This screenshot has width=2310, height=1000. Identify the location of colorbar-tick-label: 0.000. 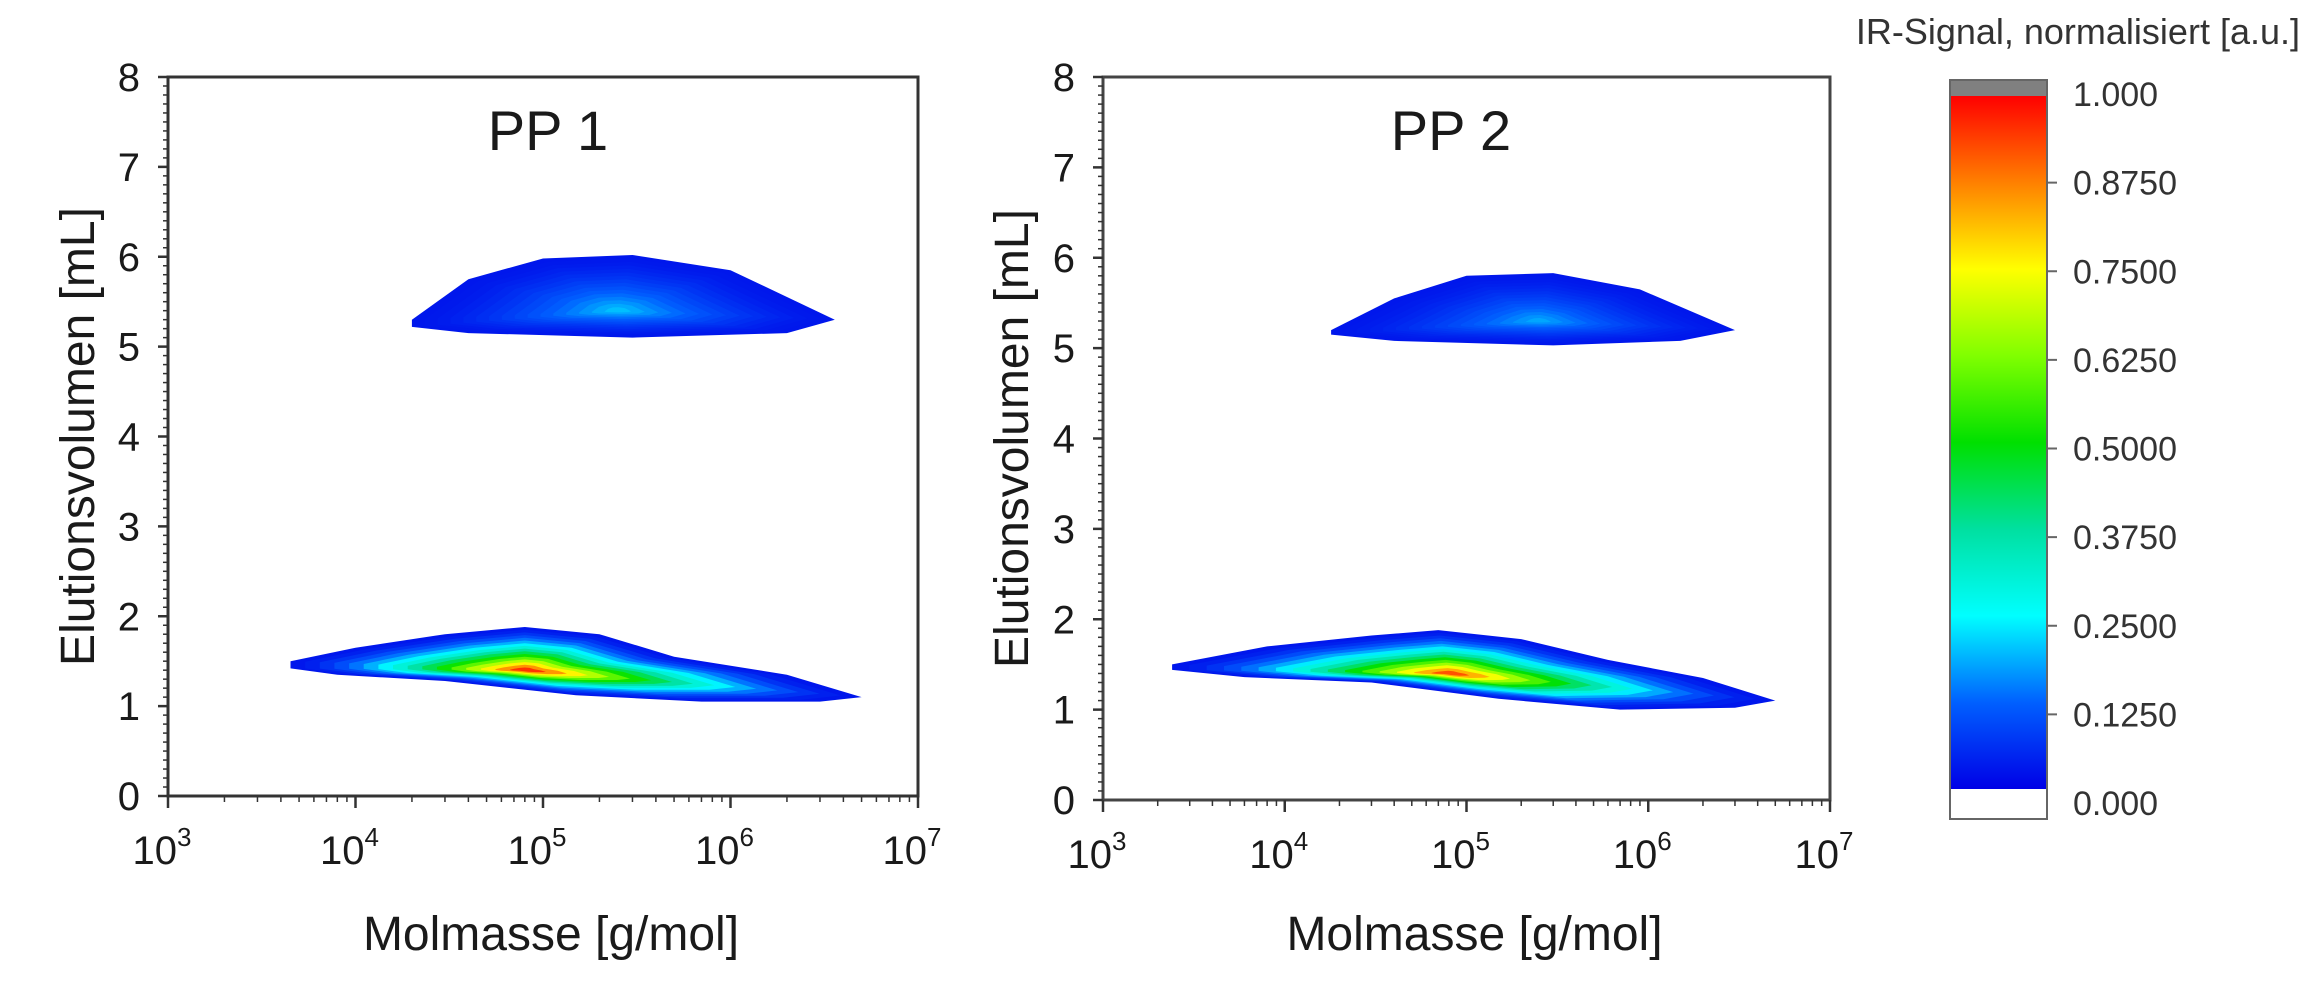
(2115, 804).